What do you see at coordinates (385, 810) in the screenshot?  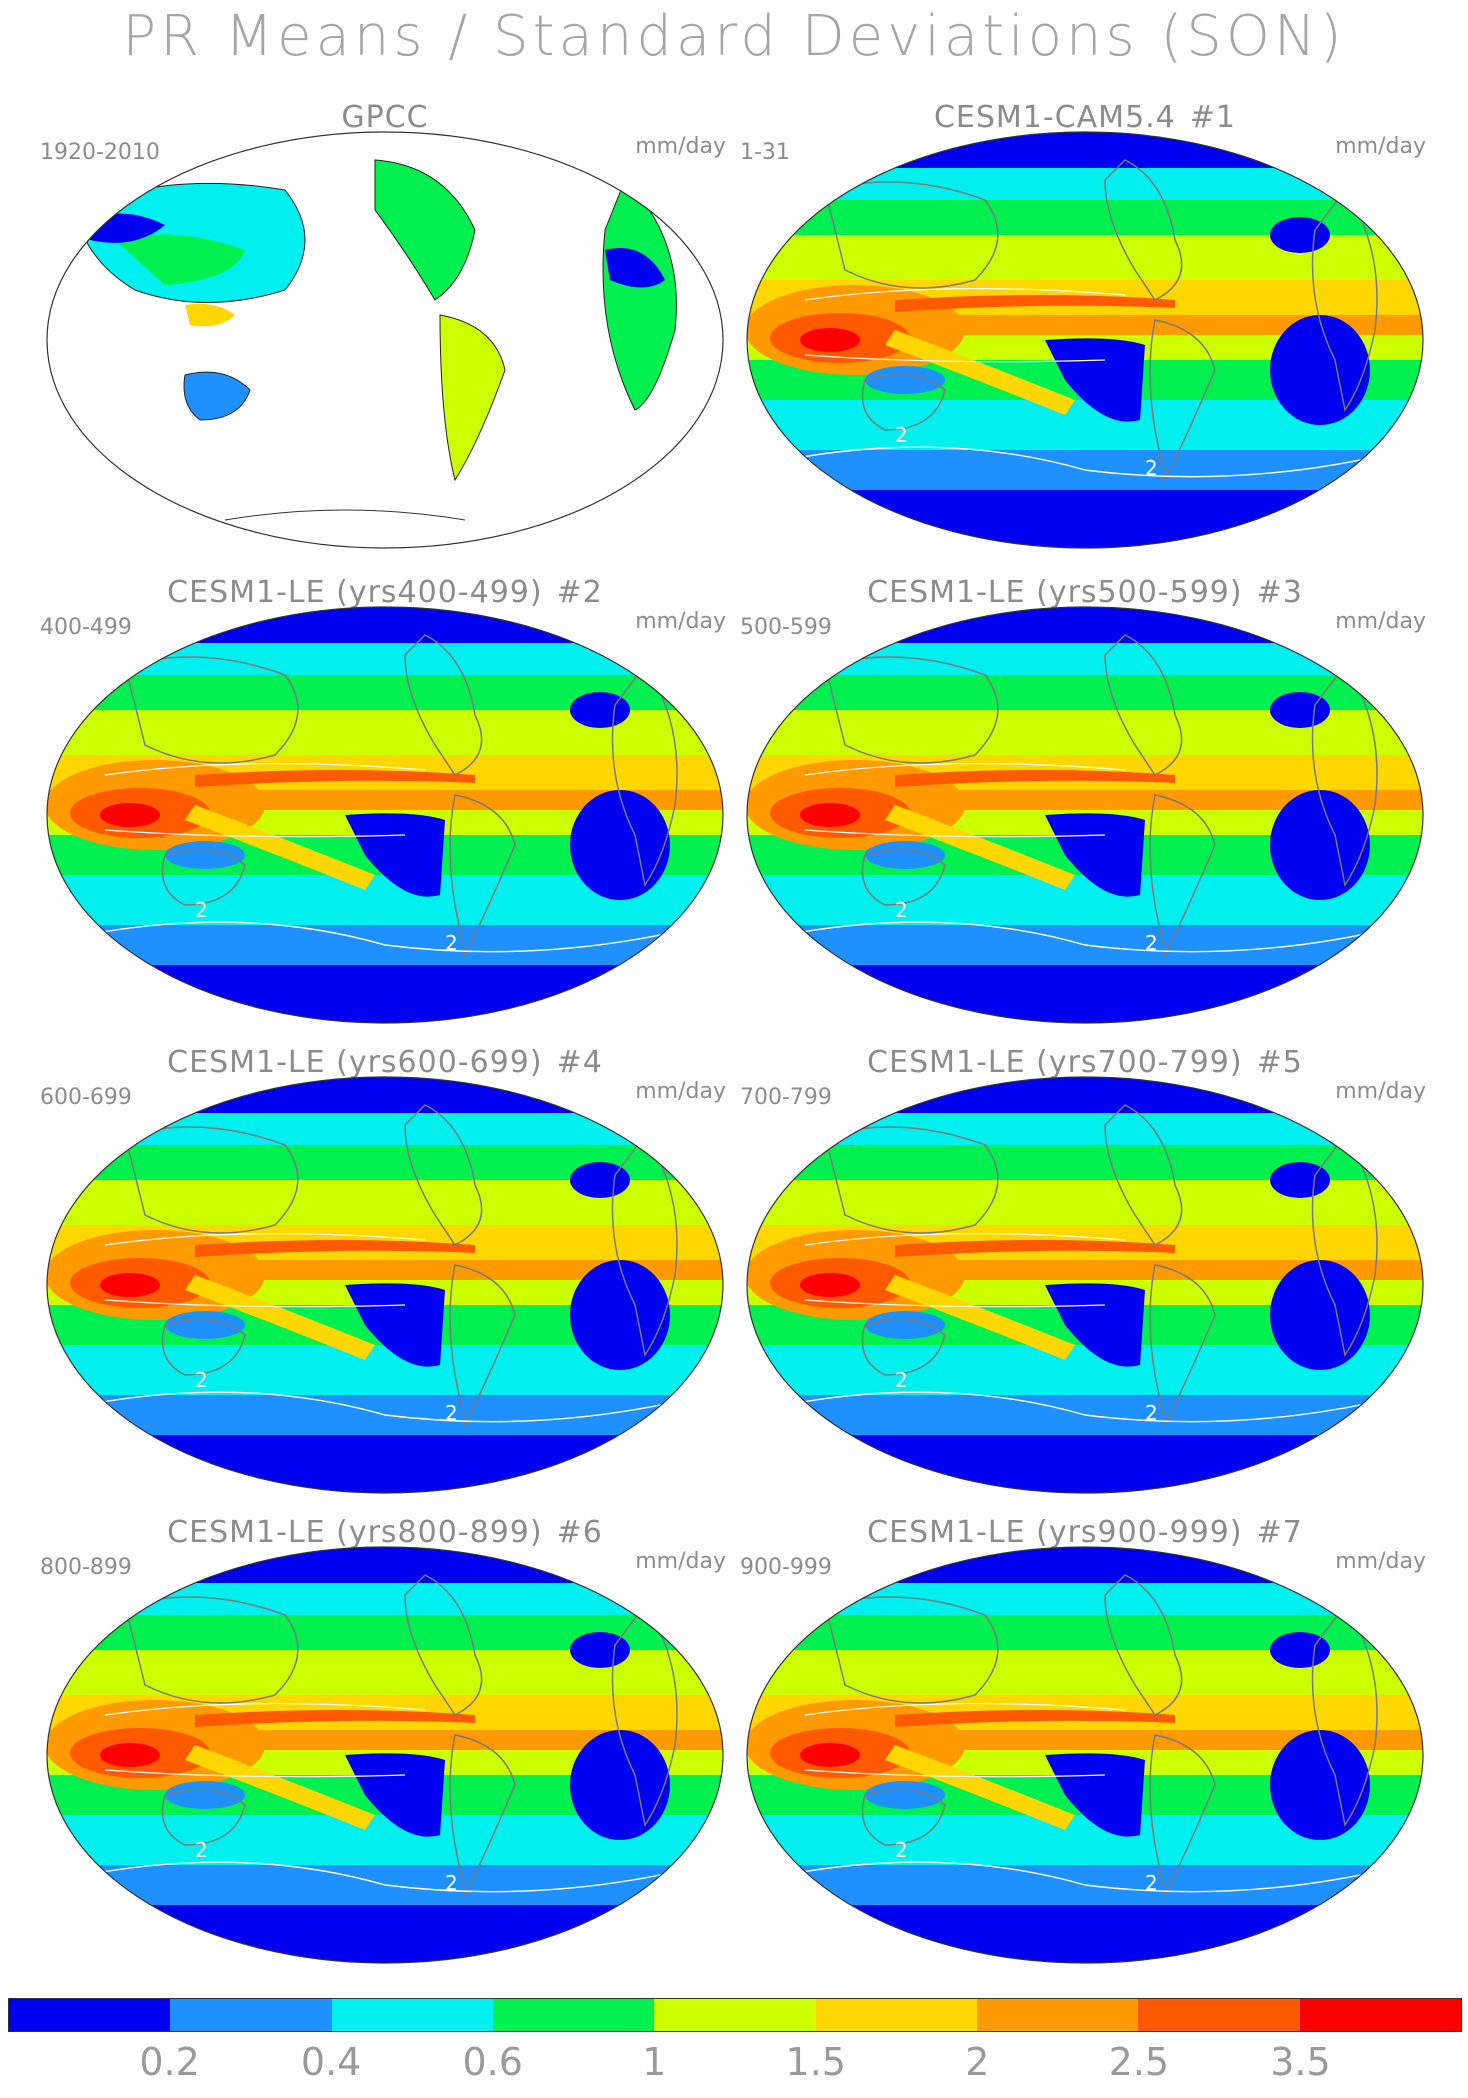 I see `map-panel-m2: CESM1-LE (yrs400-499) #2 400-499 mm/day 2 2` at bounding box center [385, 810].